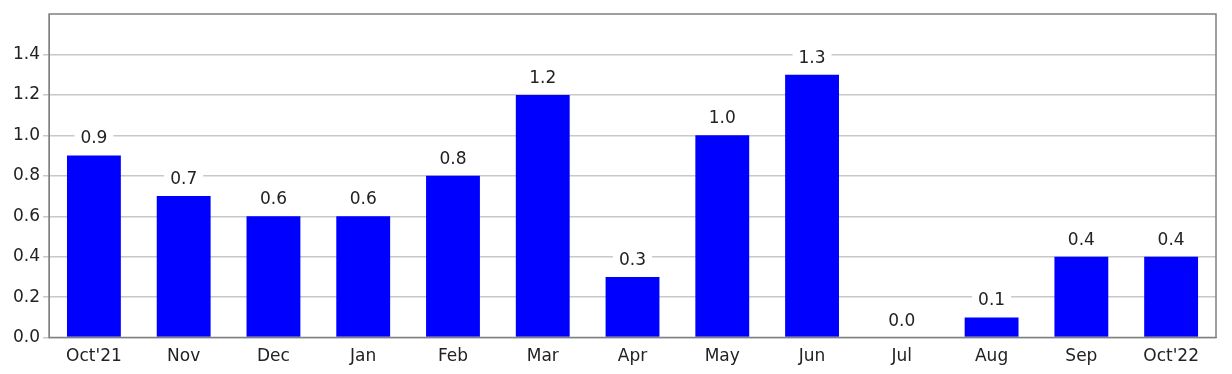  What do you see at coordinates (901, 355) in the screenshot?
I see `x-tick-label: Jul` at bounding box center [901, 355].